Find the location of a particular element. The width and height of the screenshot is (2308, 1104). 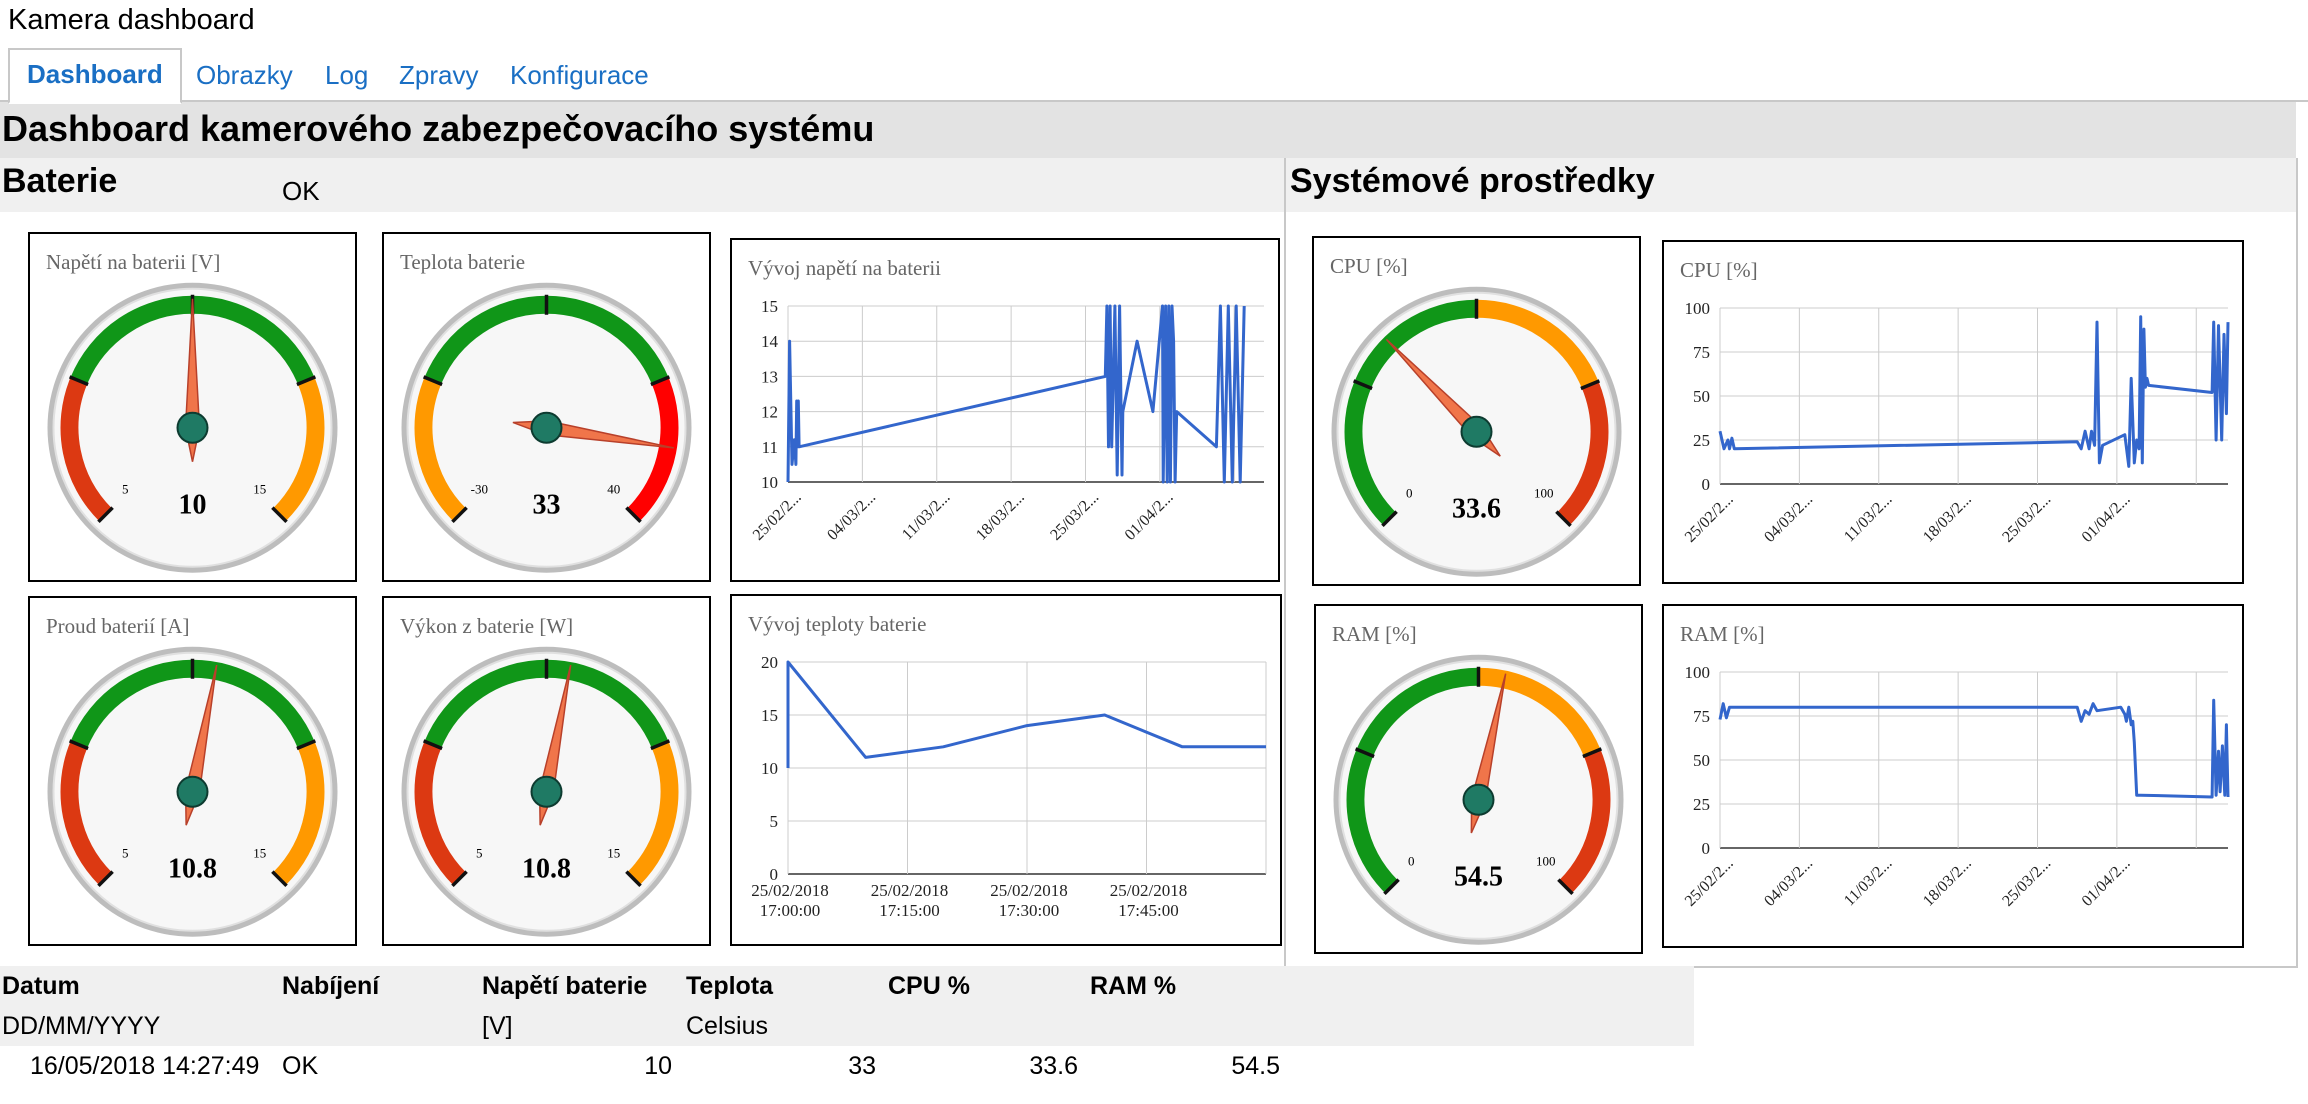

table-cell-voltage: 10 is located at coordinates (658, 1066).